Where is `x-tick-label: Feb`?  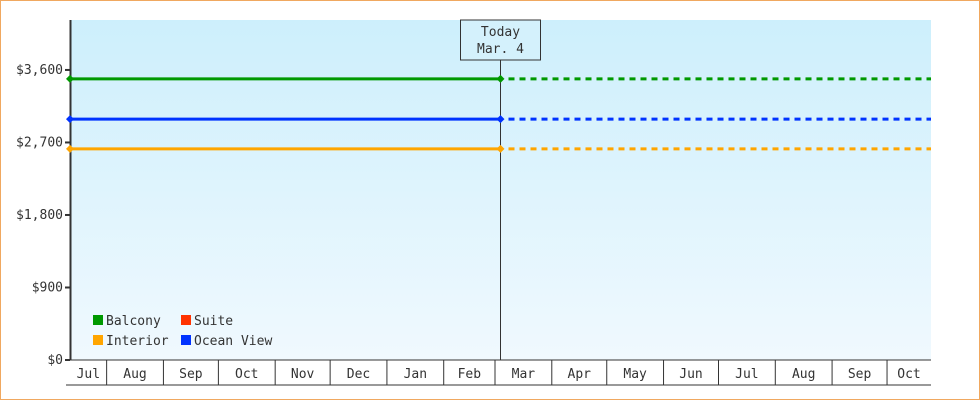 x-tick-label: Feb is located at coordinates (470, 374).